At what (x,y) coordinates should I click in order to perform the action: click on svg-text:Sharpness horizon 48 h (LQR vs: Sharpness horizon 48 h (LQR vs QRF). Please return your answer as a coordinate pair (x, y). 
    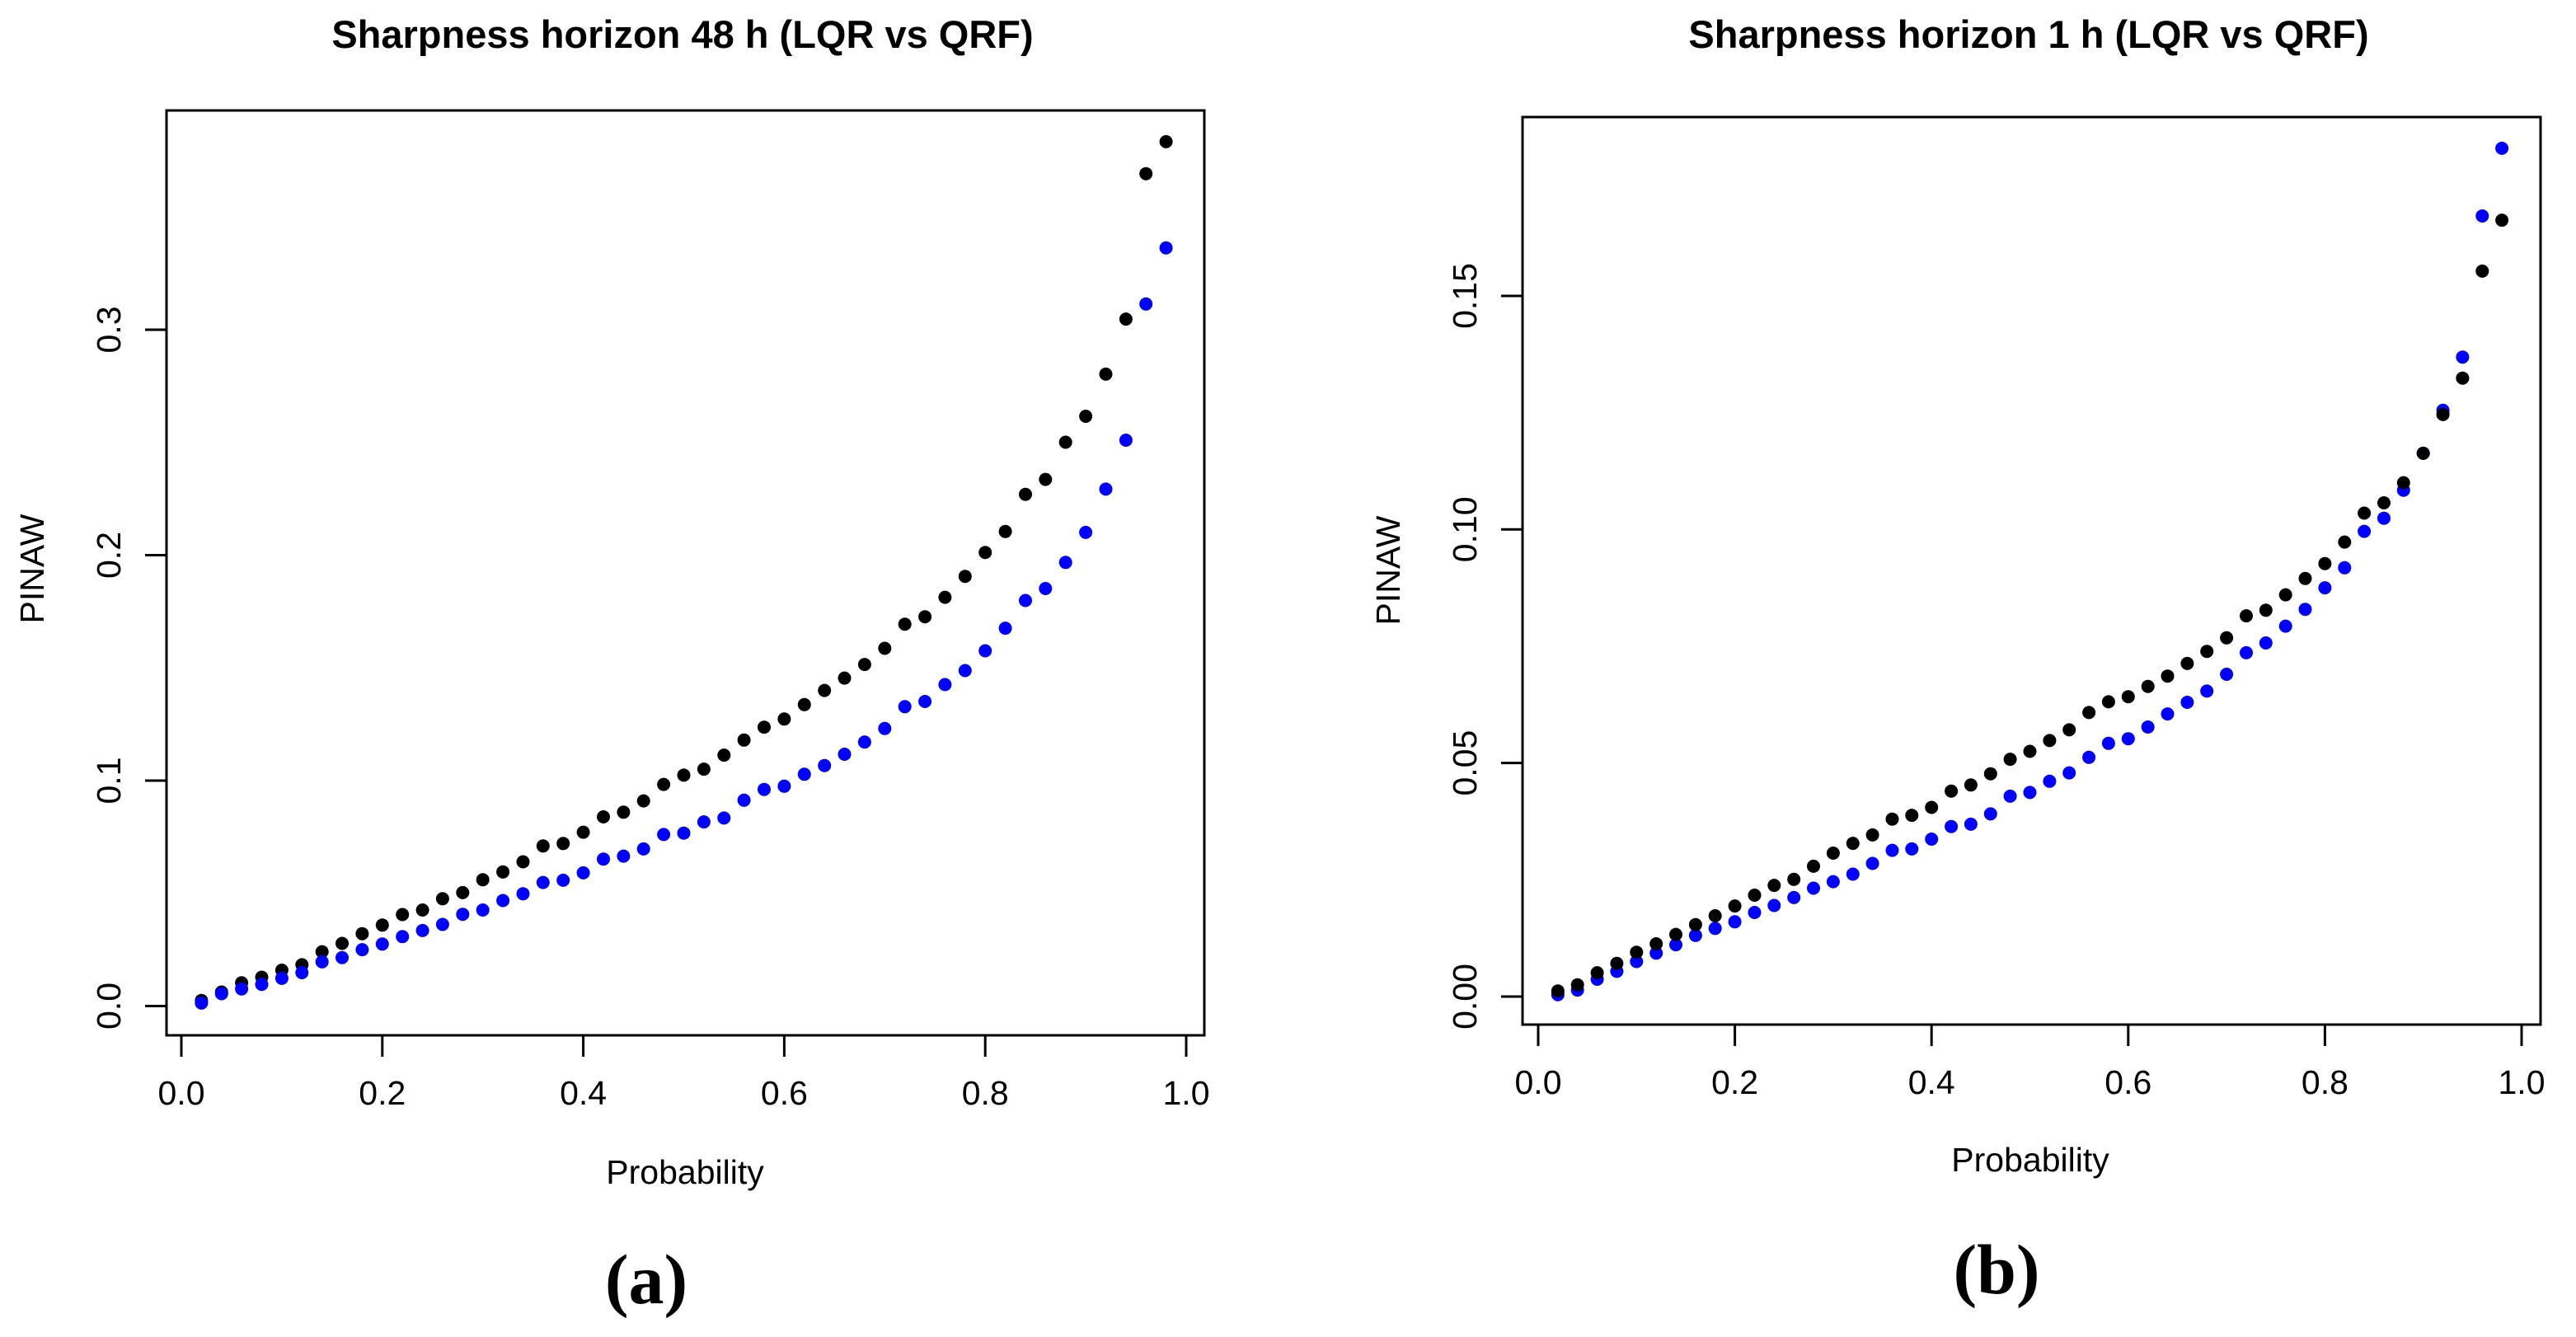
    Looking at the image, I should click on (682, 34).